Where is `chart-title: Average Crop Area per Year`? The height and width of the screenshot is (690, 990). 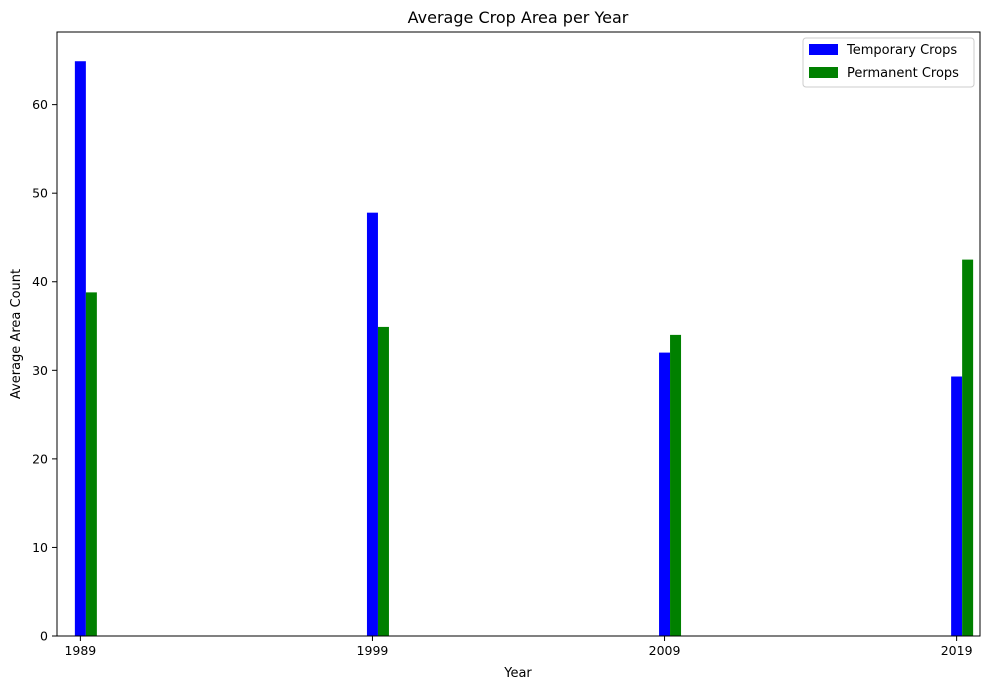
chart-title: Average Crop Area per Year is located at coordinates (518, 17).